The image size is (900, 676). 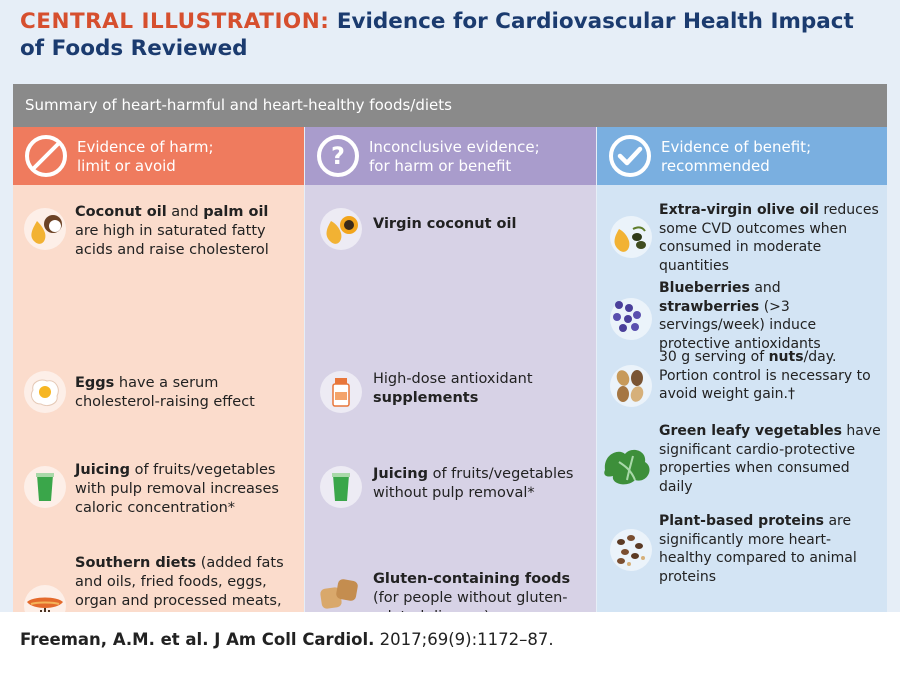 What do you see at coordinates (741, 521) in the screenshot?
I see `item-bold: Plant-based proteins` at bounding box center [741, 521].